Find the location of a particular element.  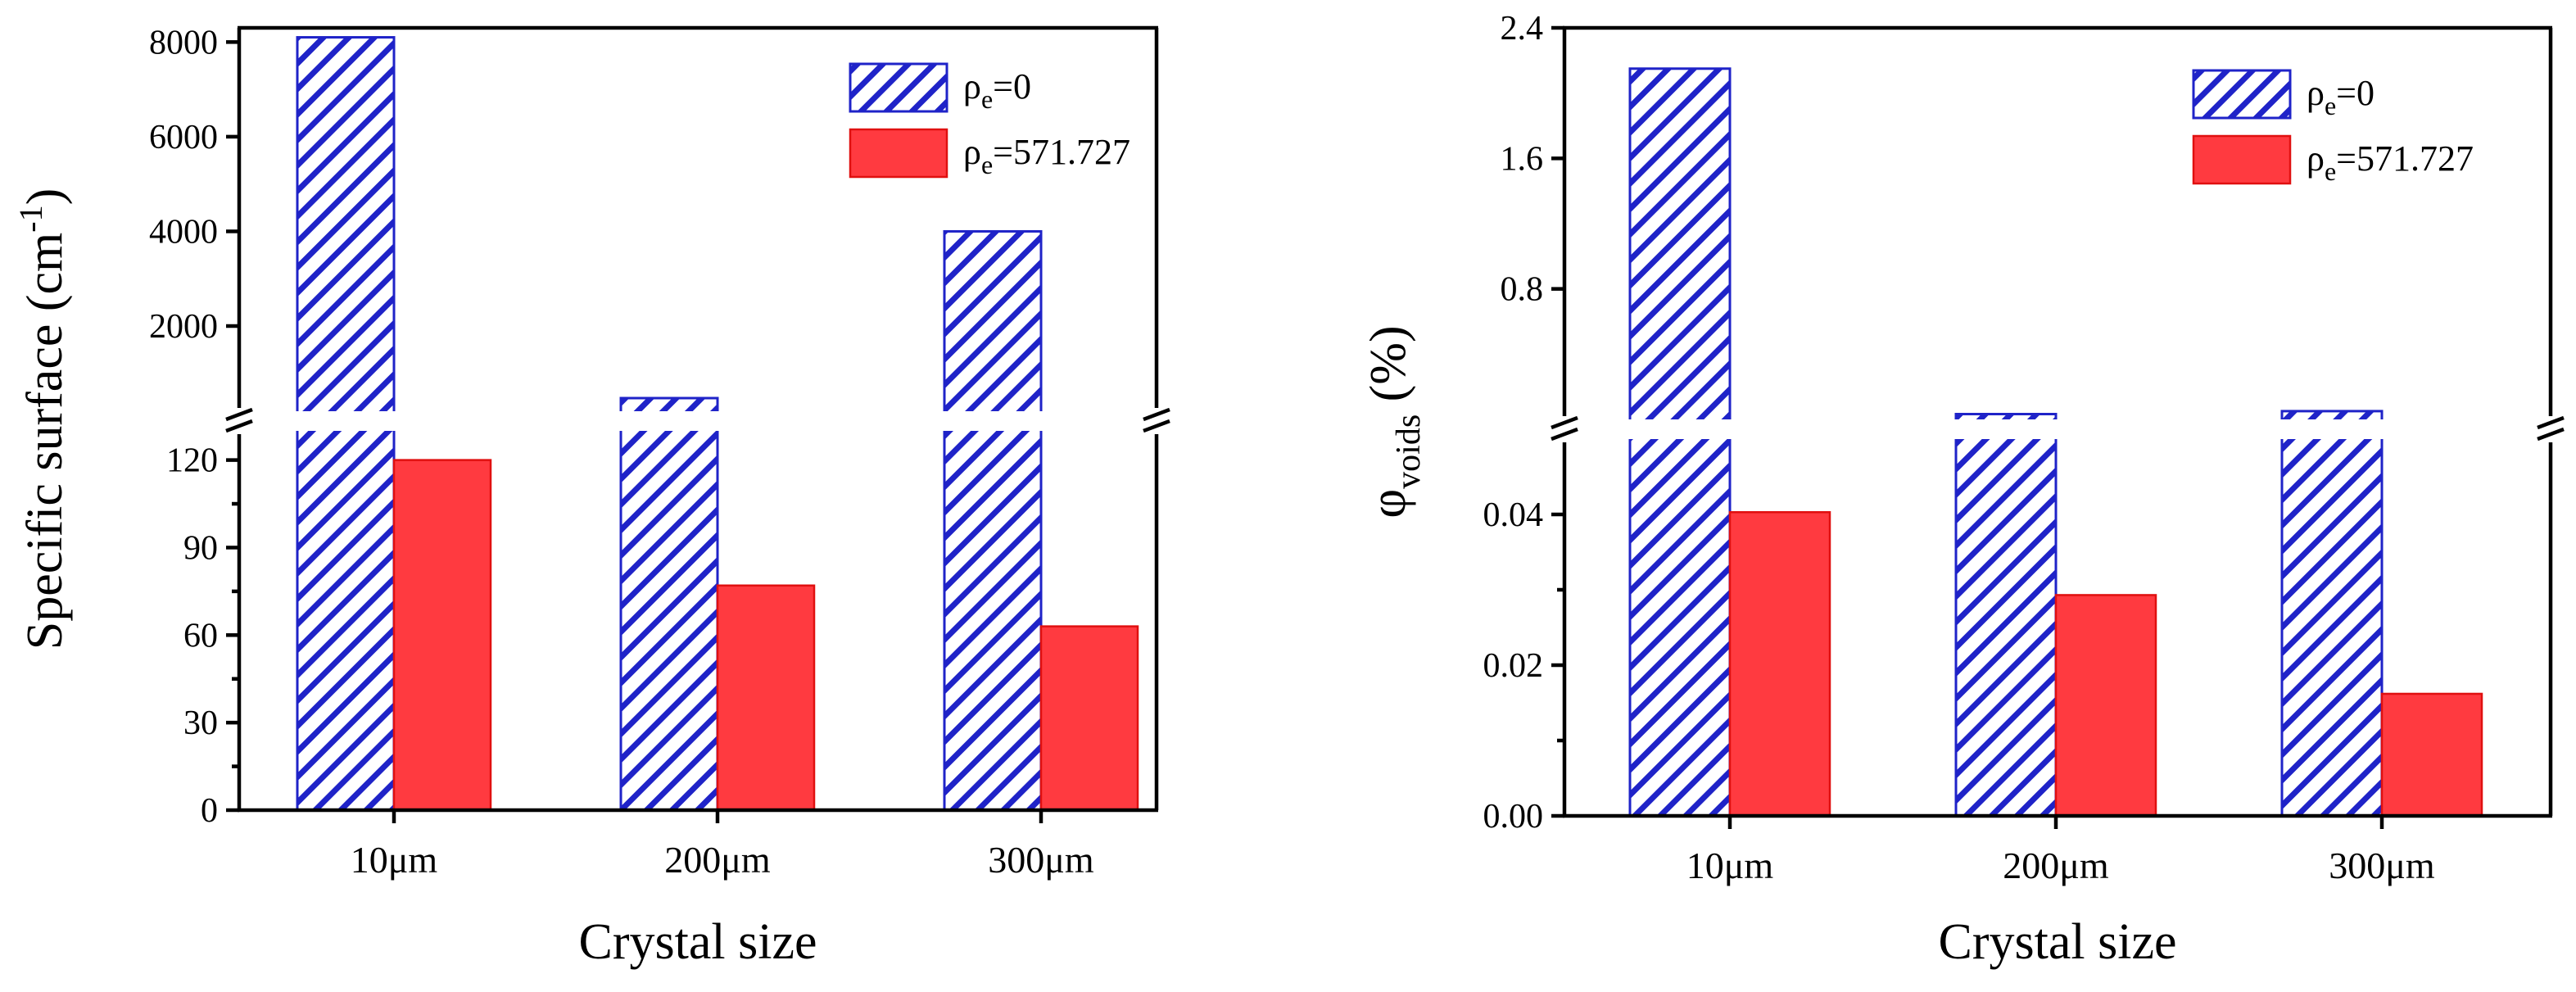

y-axis-title: φvoids (%) is located at coordinates (1394, 421).